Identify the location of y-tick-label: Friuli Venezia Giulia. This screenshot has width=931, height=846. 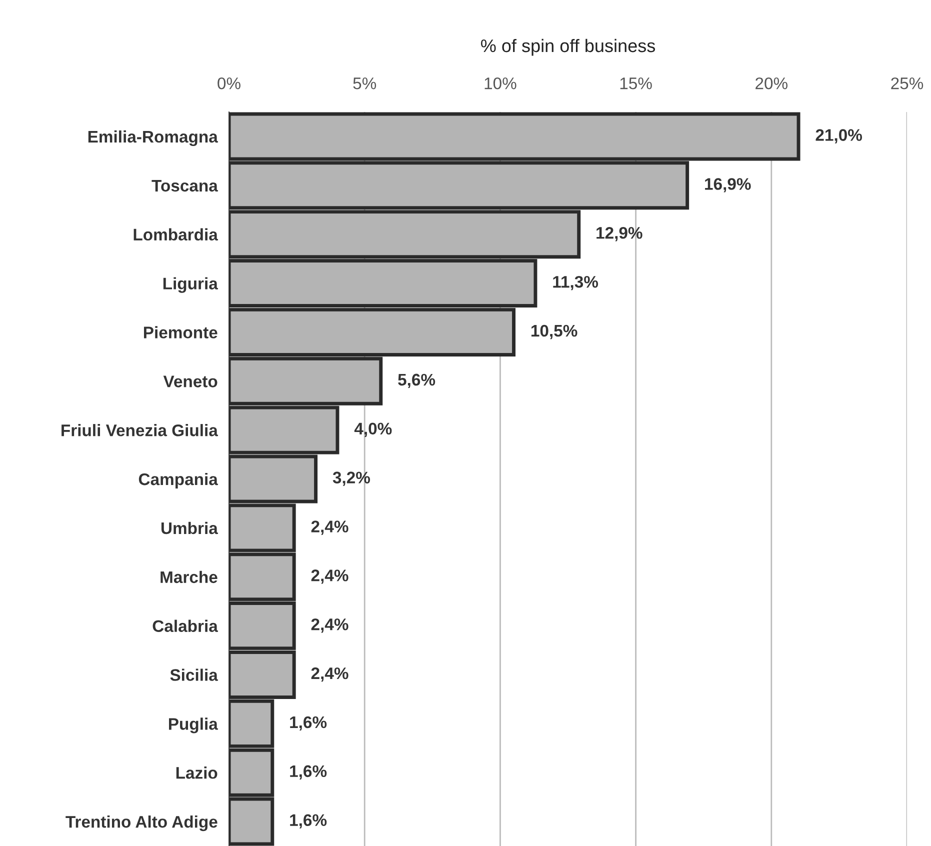
(140, 430).